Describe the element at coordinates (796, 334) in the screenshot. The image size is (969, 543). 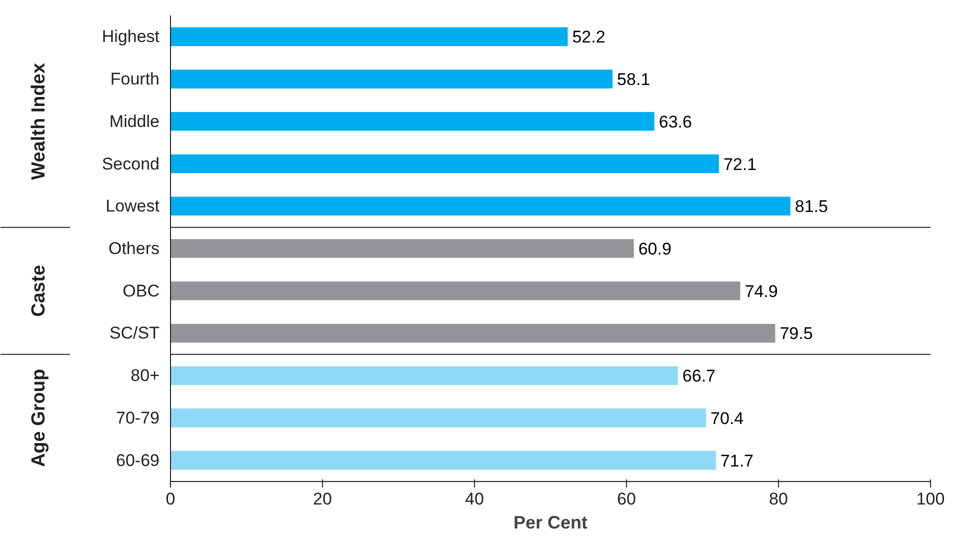
I see `data-label: 79.5` at that location.